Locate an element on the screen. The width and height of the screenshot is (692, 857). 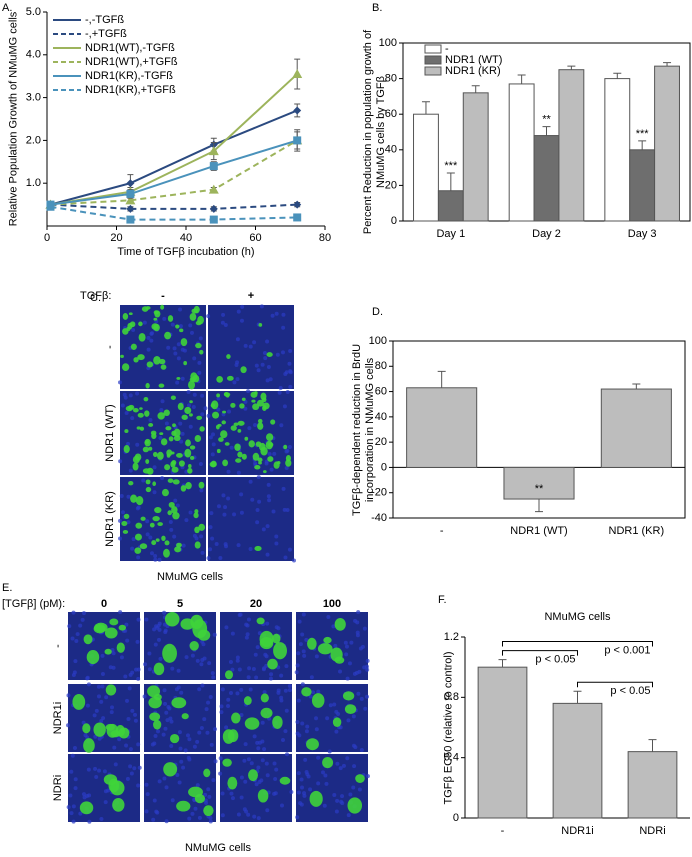
panel-label: E. is located at coordinates (7, 588).